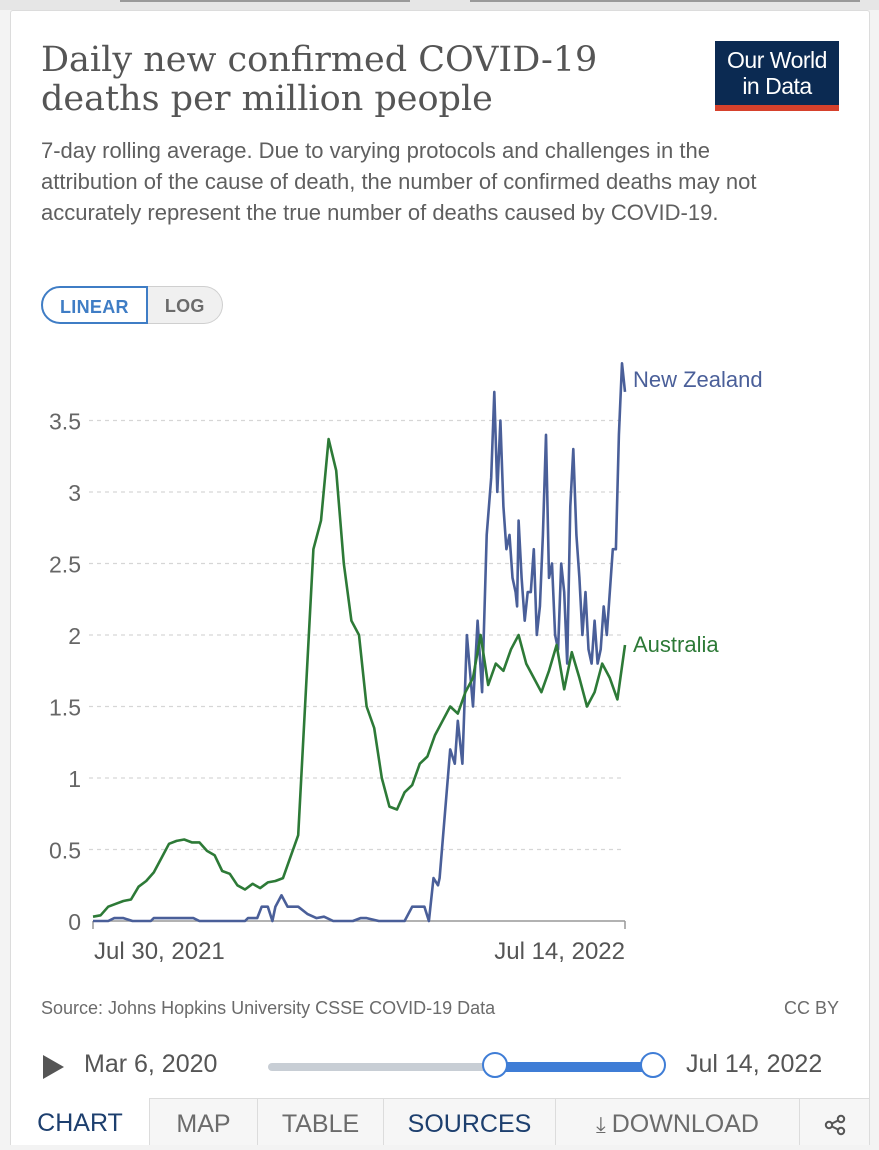 This screenshot has height=1150, width=879. I want to click on tab-table: TABLE, so click(320, 1121).